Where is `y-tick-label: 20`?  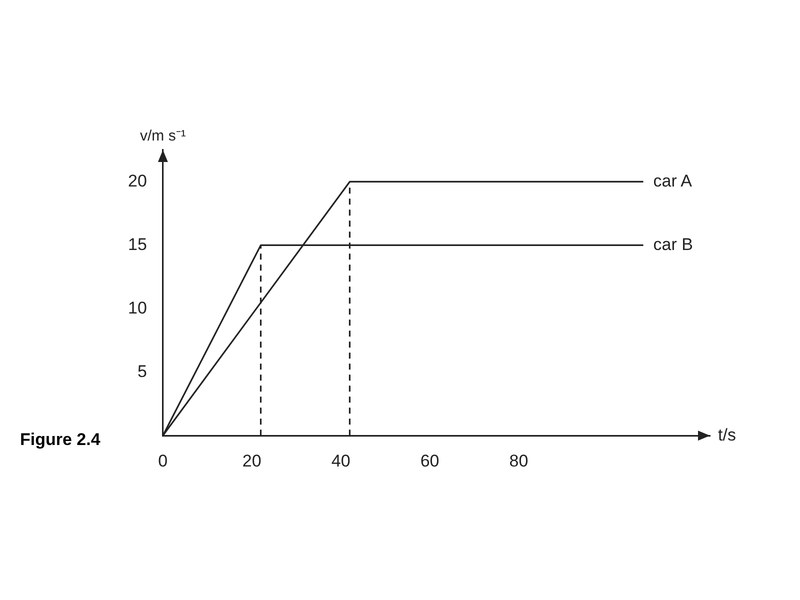
y-tick-label: 20 is located at coordinates (137, 180).